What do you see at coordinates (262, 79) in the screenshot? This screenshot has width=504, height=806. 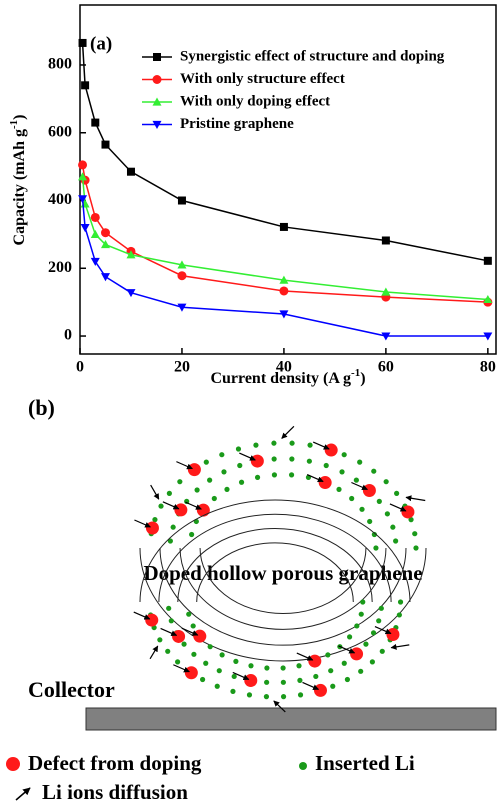 I see `legend-label: With only structure effect` at bounding box center [262, 79].